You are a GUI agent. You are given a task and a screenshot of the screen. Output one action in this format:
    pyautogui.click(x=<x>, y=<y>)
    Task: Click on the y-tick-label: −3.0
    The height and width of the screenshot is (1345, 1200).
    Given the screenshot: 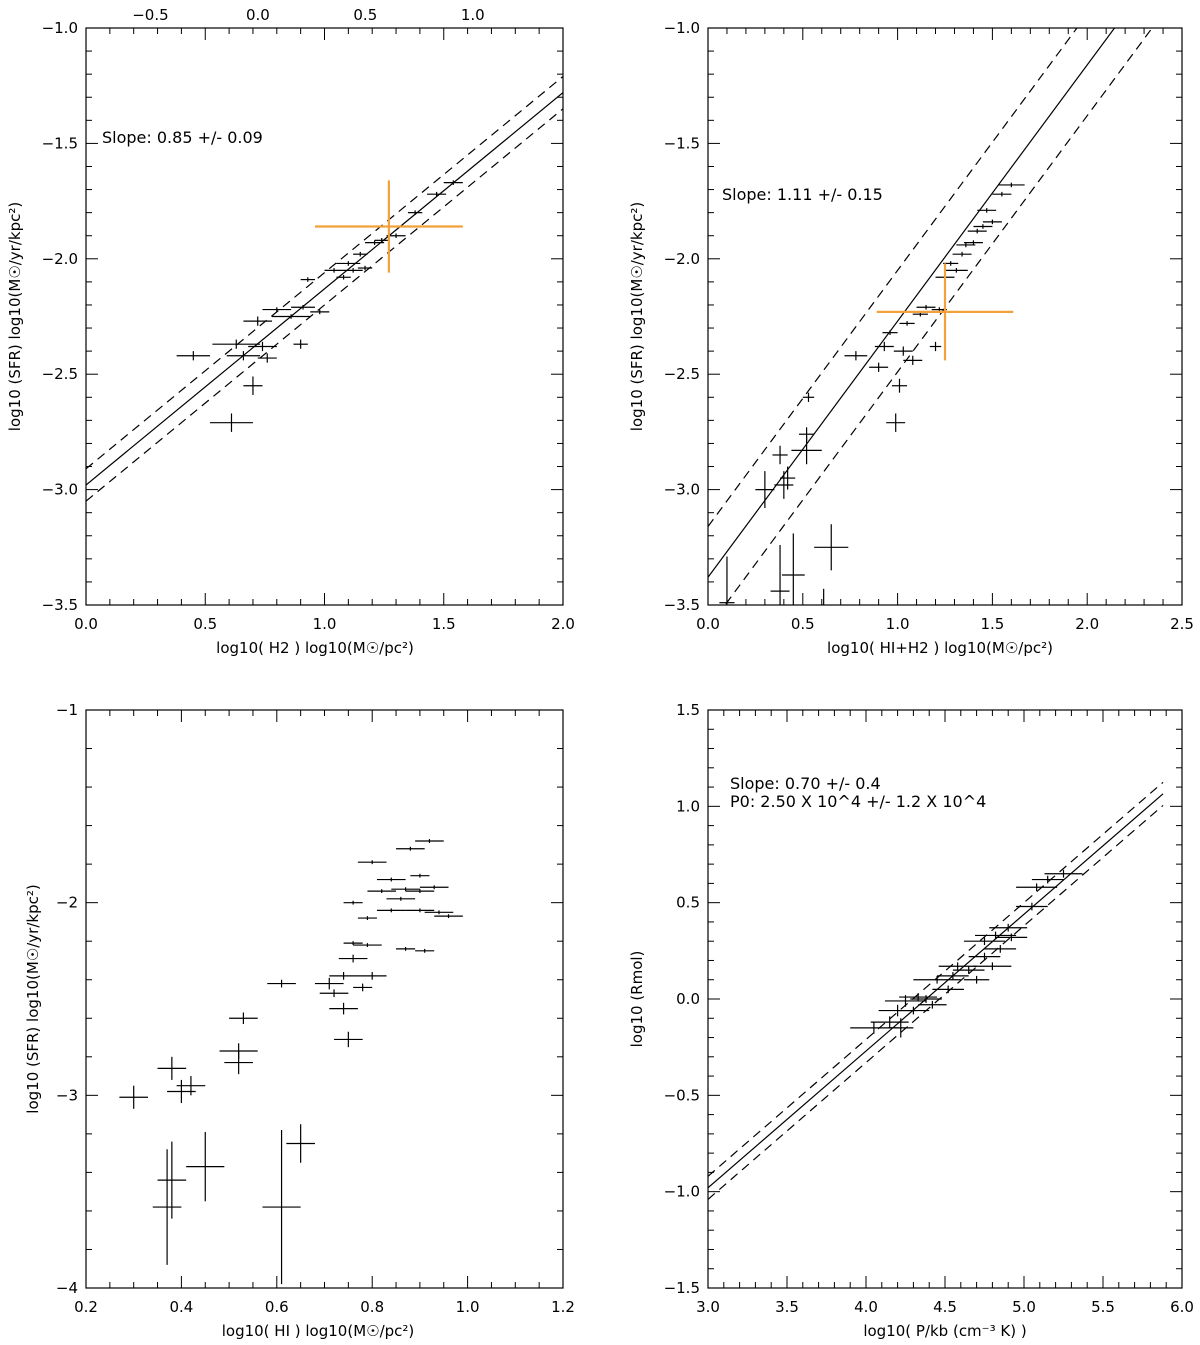 What is the action you would take?
    pyautogui.click(x=682, y=490)
    